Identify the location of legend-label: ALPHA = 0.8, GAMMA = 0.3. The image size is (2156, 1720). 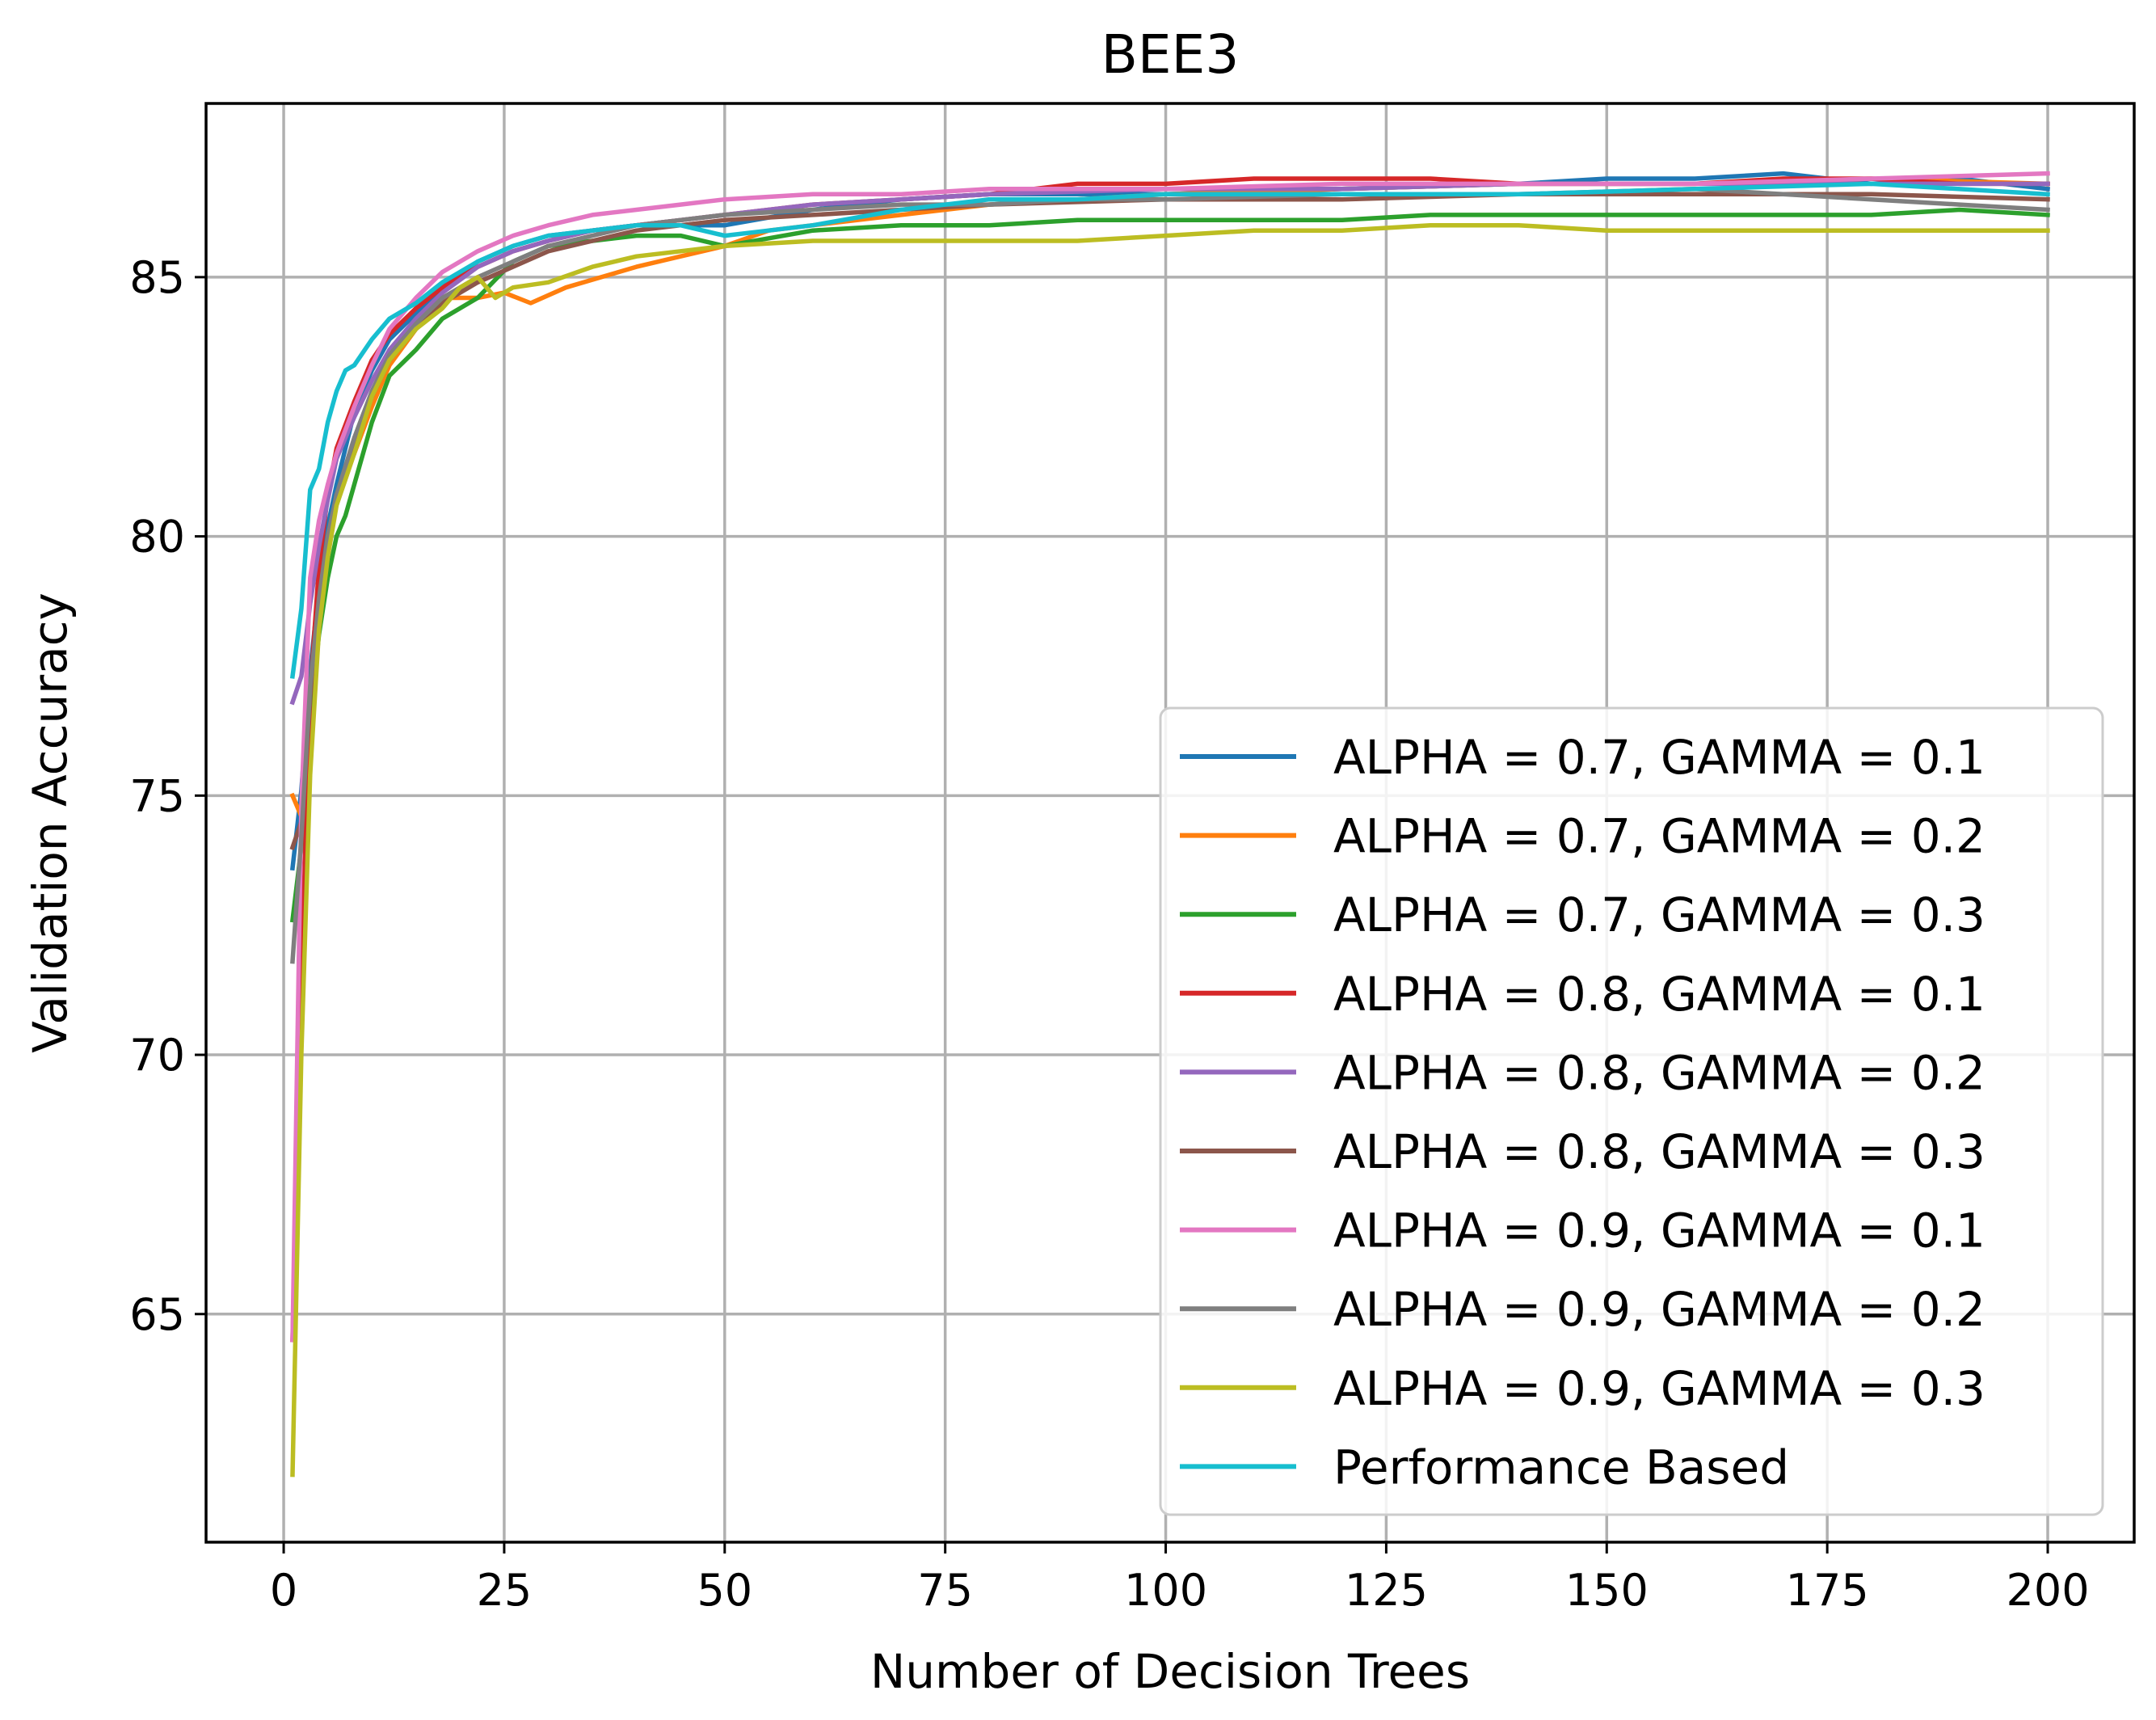
(1659, 1152).